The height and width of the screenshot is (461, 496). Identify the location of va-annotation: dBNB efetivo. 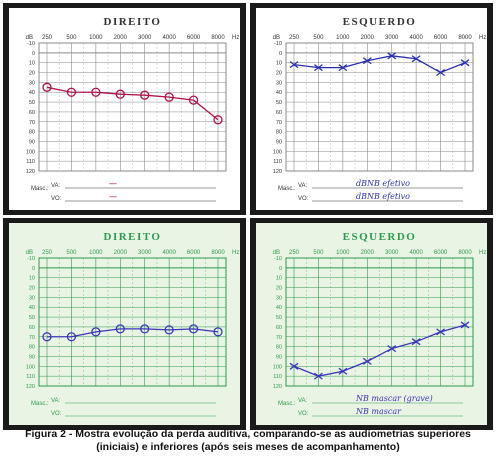
(383, 183).